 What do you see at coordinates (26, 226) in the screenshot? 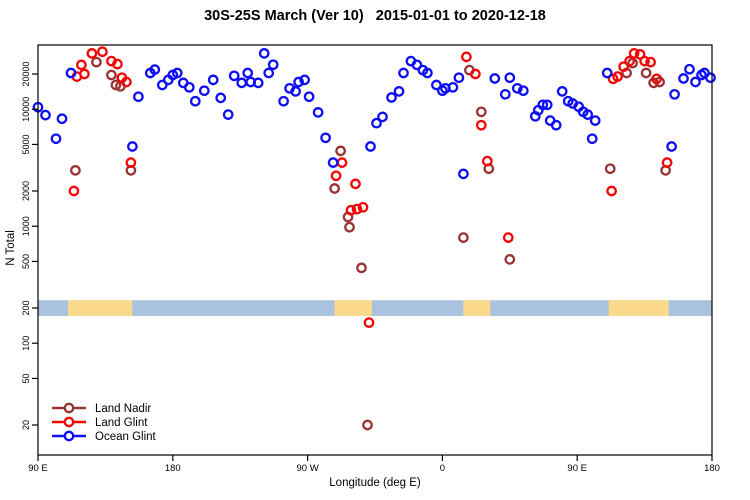
I see `y-tick-label: 1000` at bounding box center [26, 226].